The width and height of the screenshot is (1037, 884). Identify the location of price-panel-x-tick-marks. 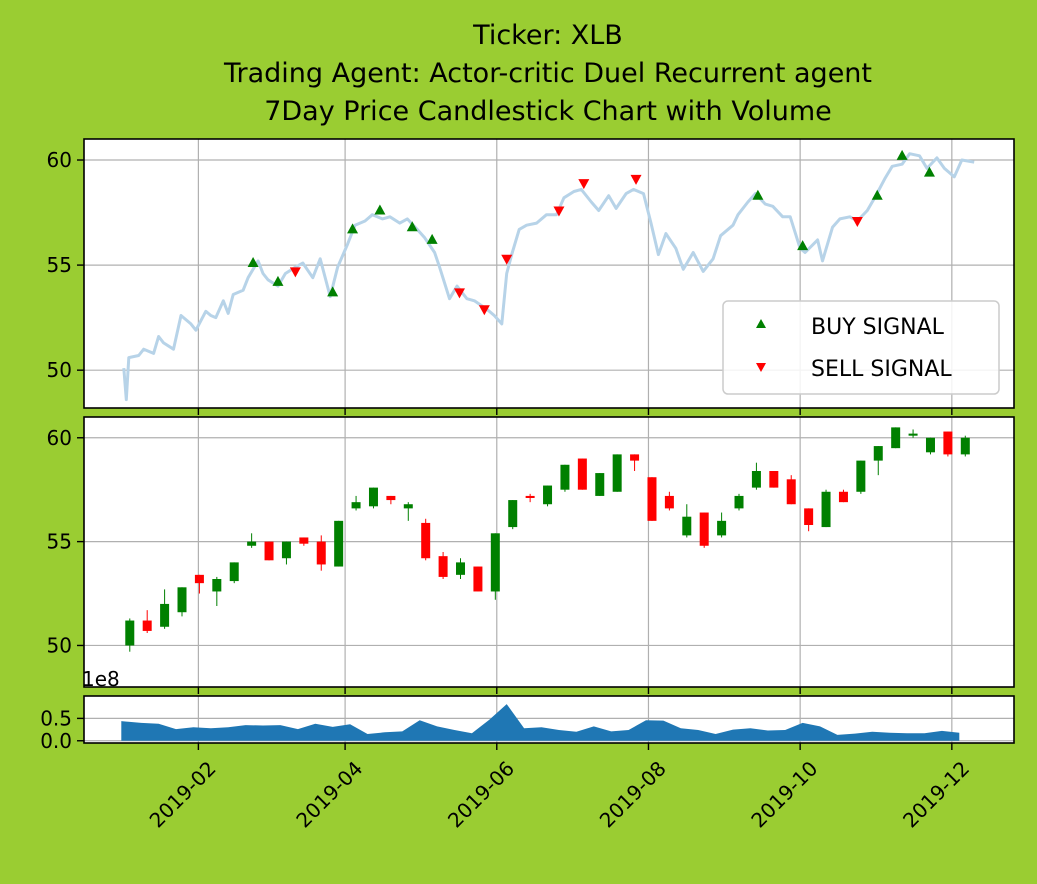
(575, 411).